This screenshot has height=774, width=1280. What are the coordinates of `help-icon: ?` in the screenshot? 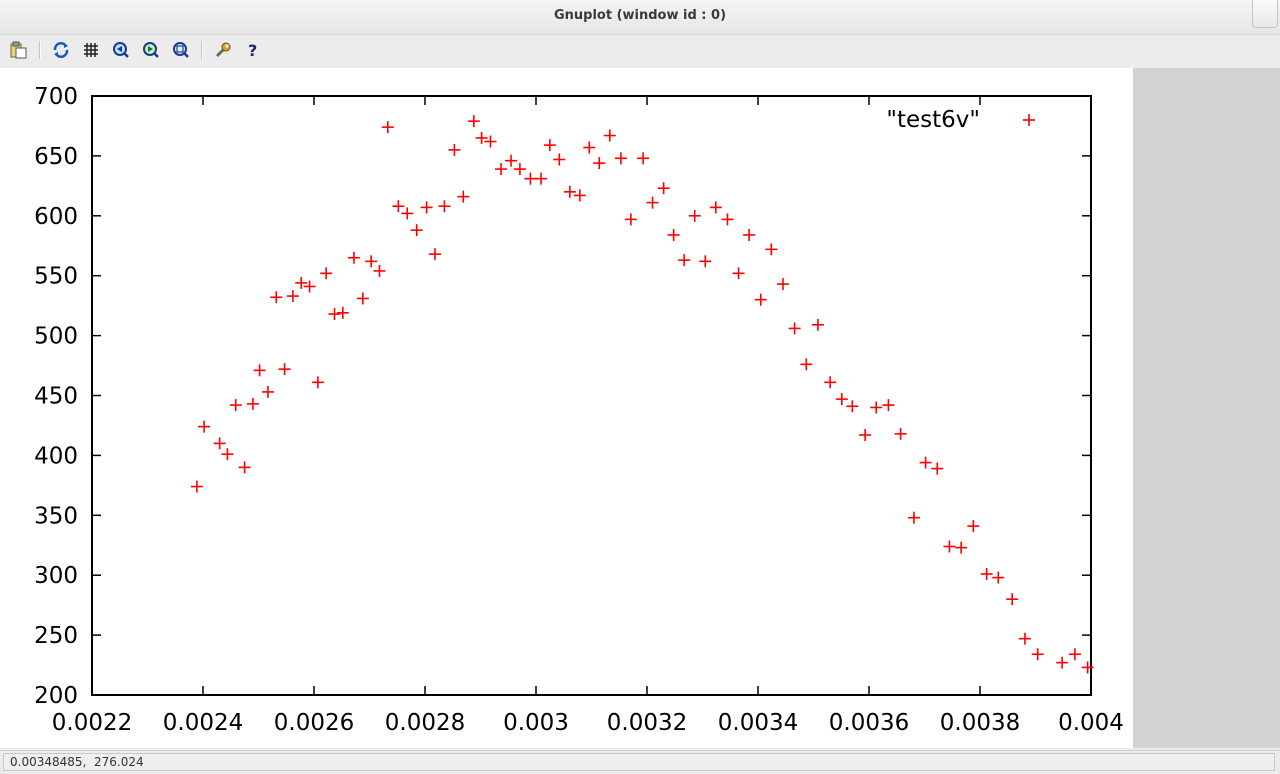 It's located at (253, 50).